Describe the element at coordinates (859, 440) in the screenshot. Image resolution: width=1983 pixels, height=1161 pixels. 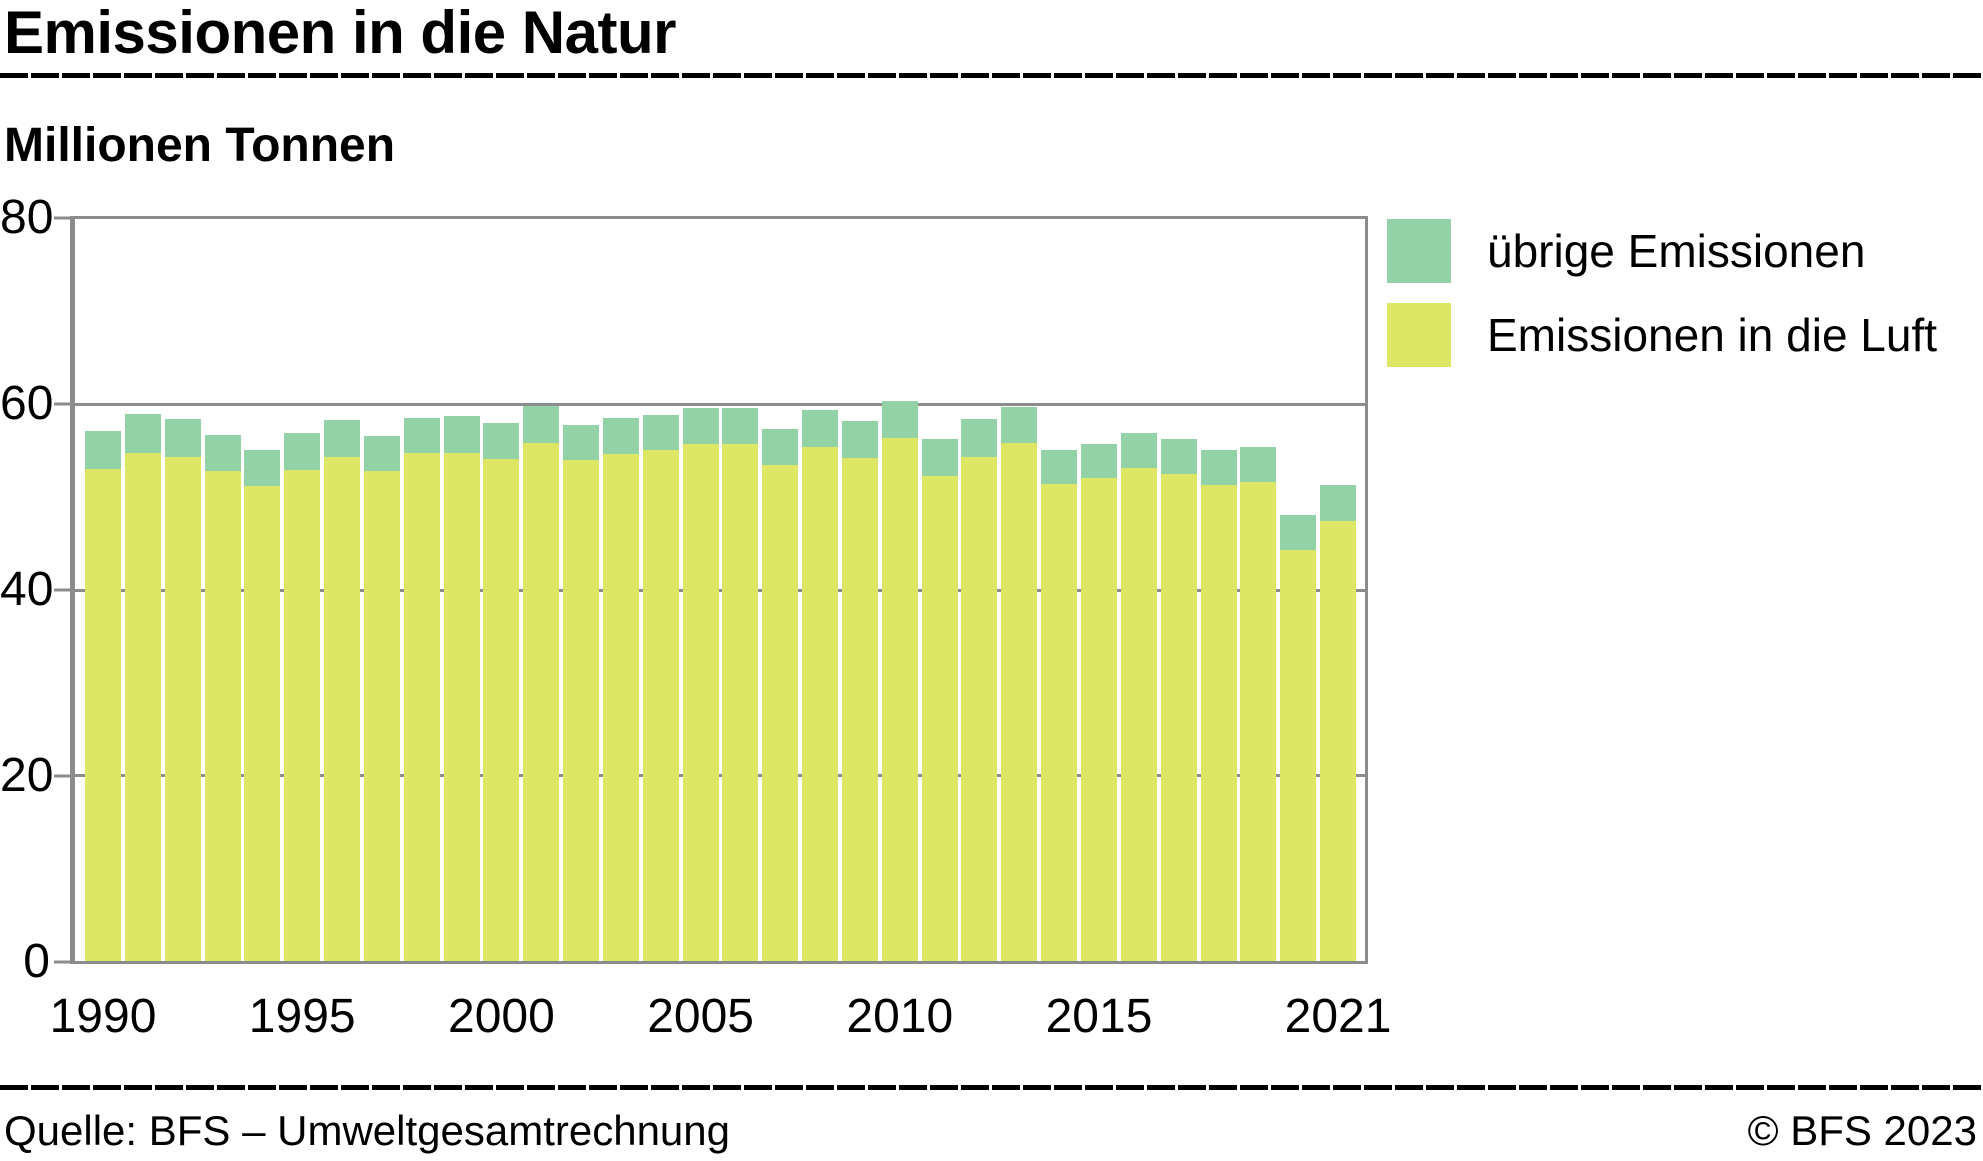
I see `bar-2009-uebrige` at that location.